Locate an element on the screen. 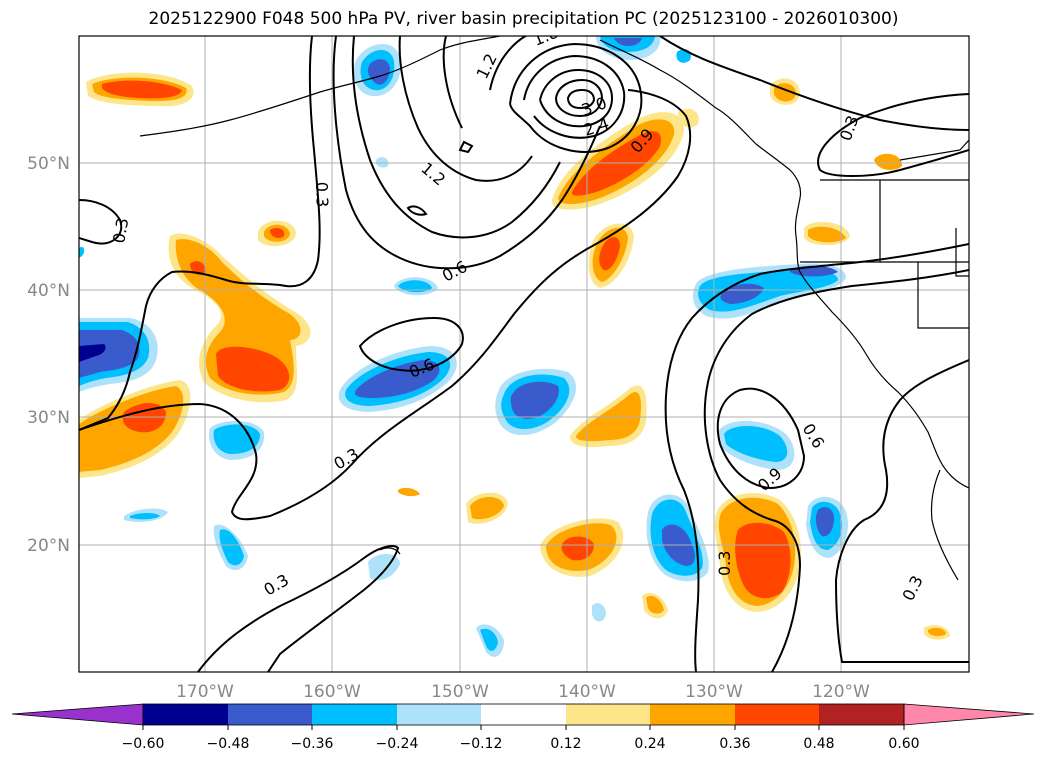 This screenshot has height=765, width=1047. colorbar-tick-label: −0.12 is located at coordinates (481, 744).